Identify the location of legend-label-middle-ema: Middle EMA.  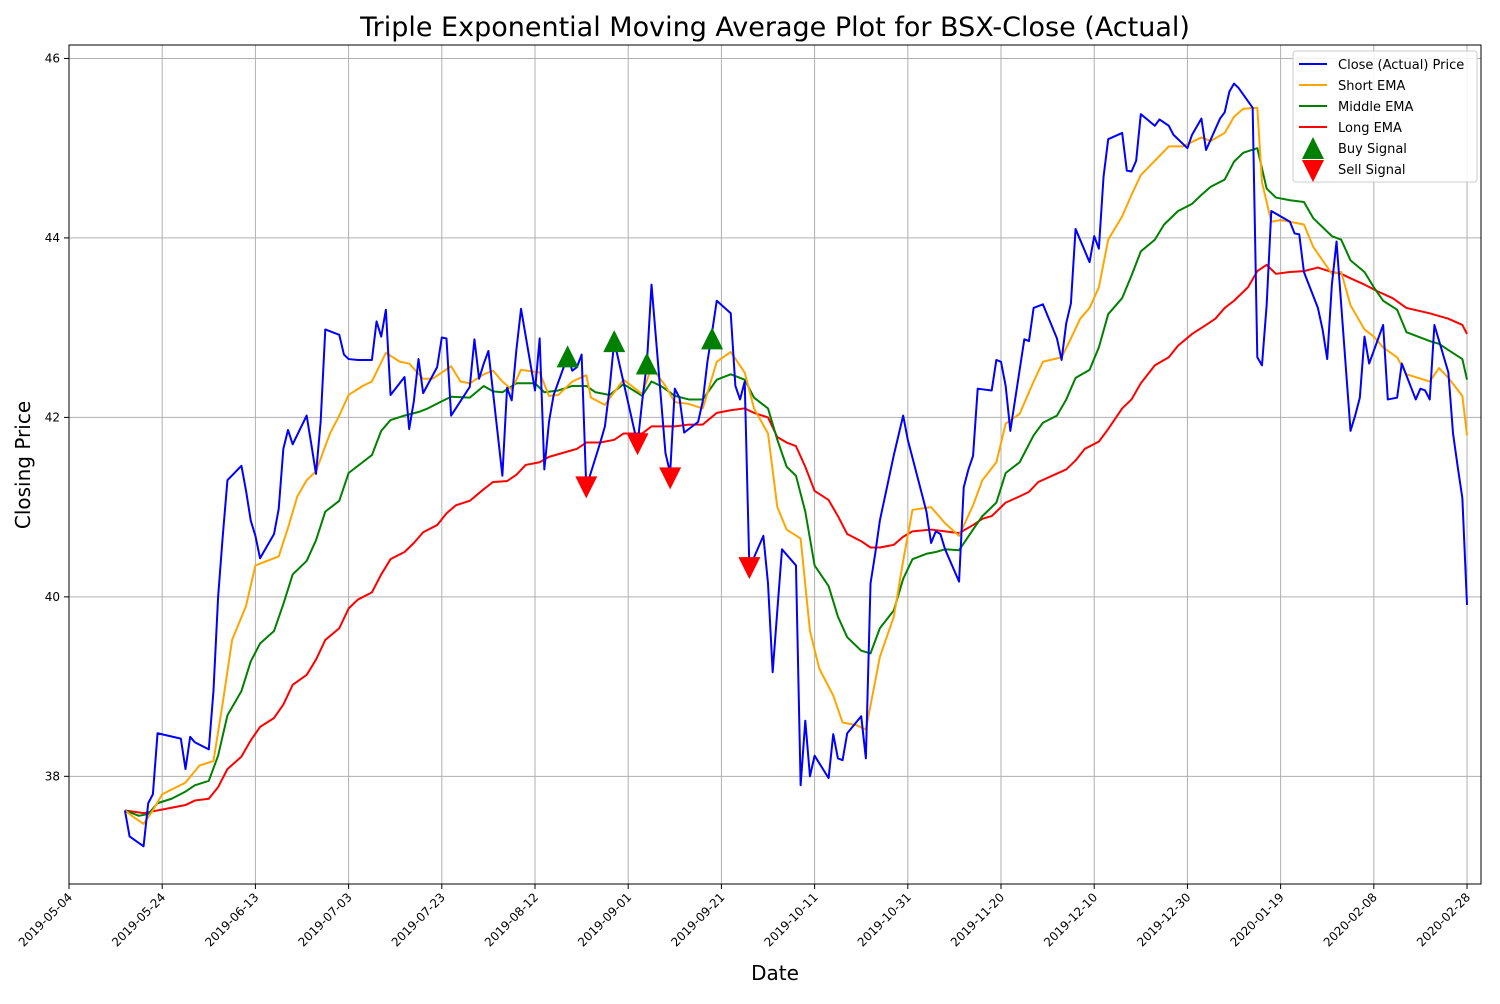
(1376, 107).